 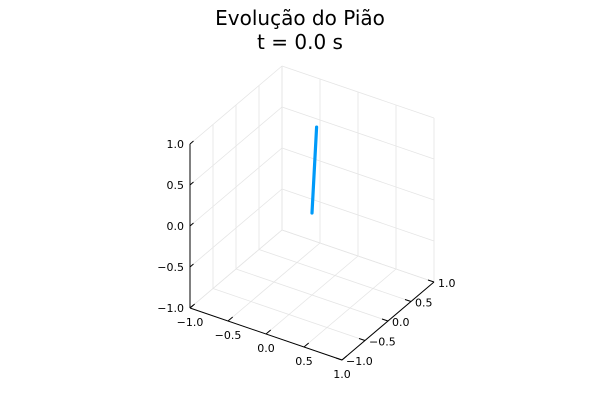 I want to click on z-tick-label: −0.5, so click(x=170, y=267).